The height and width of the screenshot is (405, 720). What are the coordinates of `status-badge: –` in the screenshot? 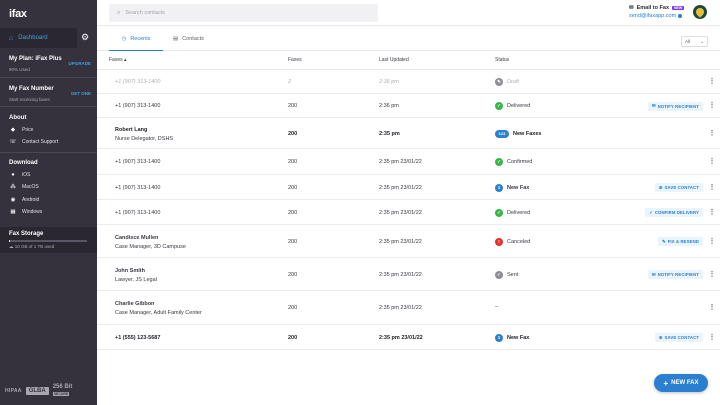 It's located at (497, 307).